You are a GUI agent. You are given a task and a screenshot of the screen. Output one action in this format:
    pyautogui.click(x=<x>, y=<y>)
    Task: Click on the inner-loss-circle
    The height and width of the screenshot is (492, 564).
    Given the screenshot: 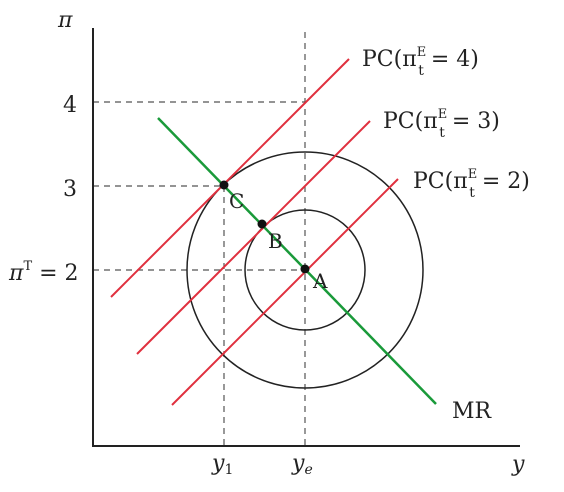 What is the action you would take?
    pyautogui.click(x=305, y=270)
    